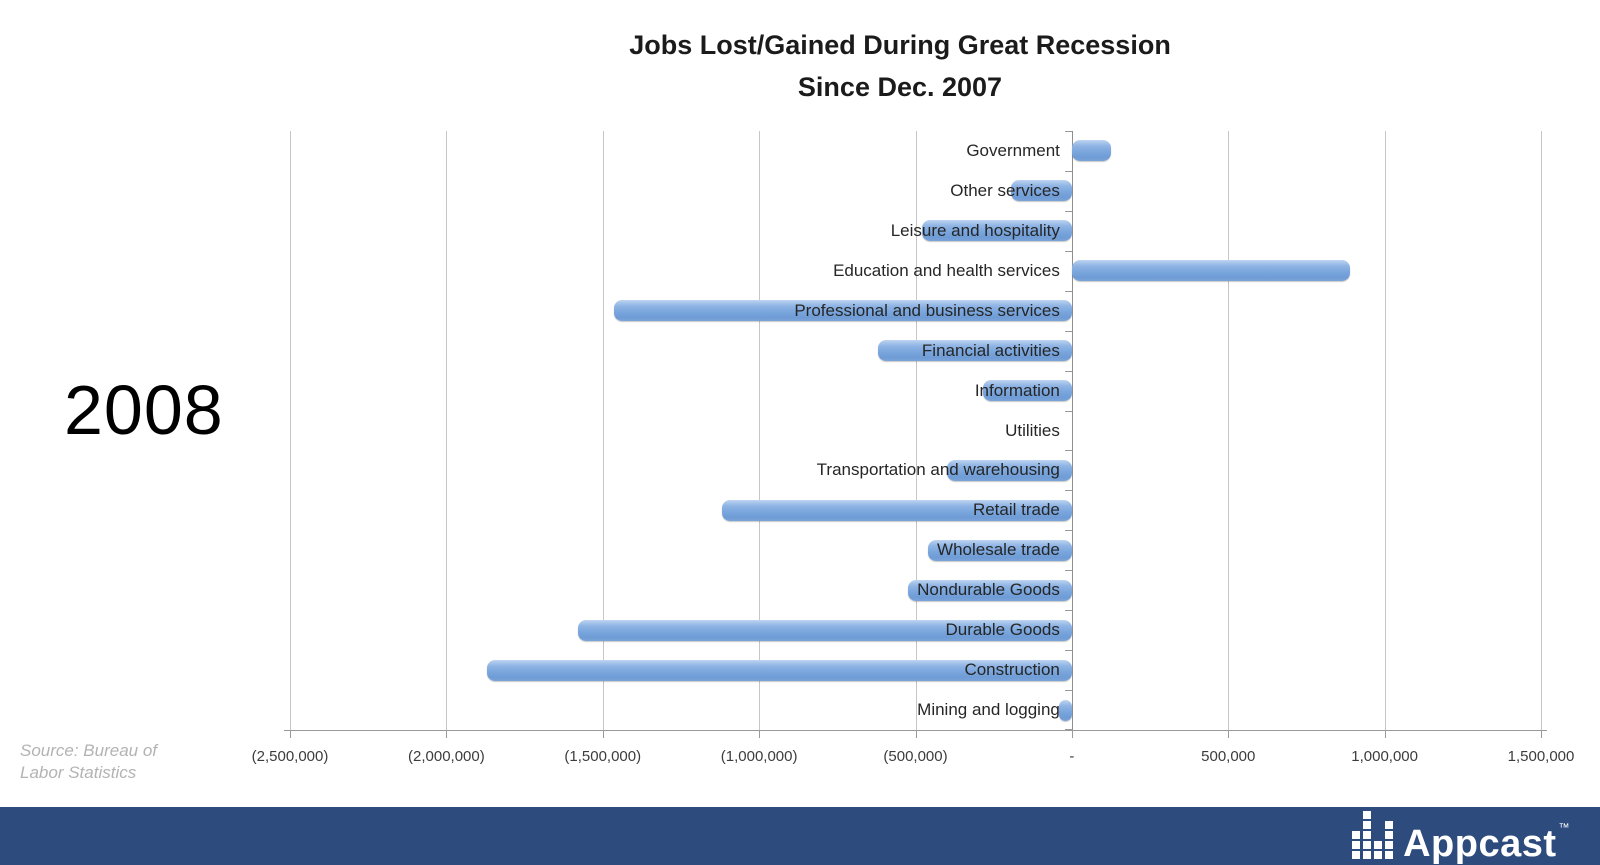 This screenshot has height=865, width=1600. I want to click on appcast-logo-text: Appcast ™, so click(1486, 843).